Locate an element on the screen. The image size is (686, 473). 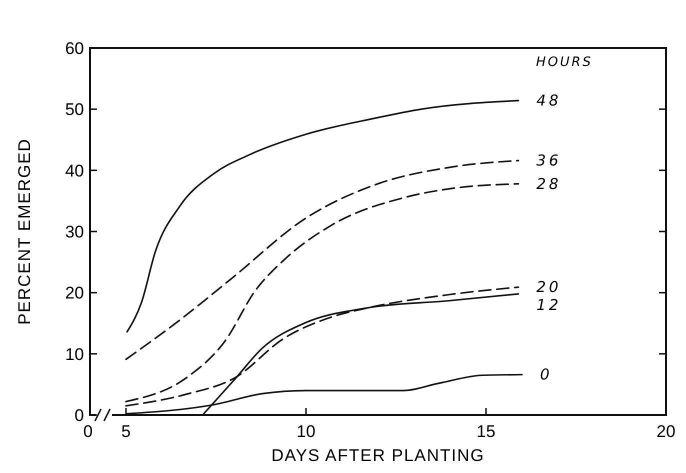
x-tick-label: 15 is located at coordinates (486, 431).